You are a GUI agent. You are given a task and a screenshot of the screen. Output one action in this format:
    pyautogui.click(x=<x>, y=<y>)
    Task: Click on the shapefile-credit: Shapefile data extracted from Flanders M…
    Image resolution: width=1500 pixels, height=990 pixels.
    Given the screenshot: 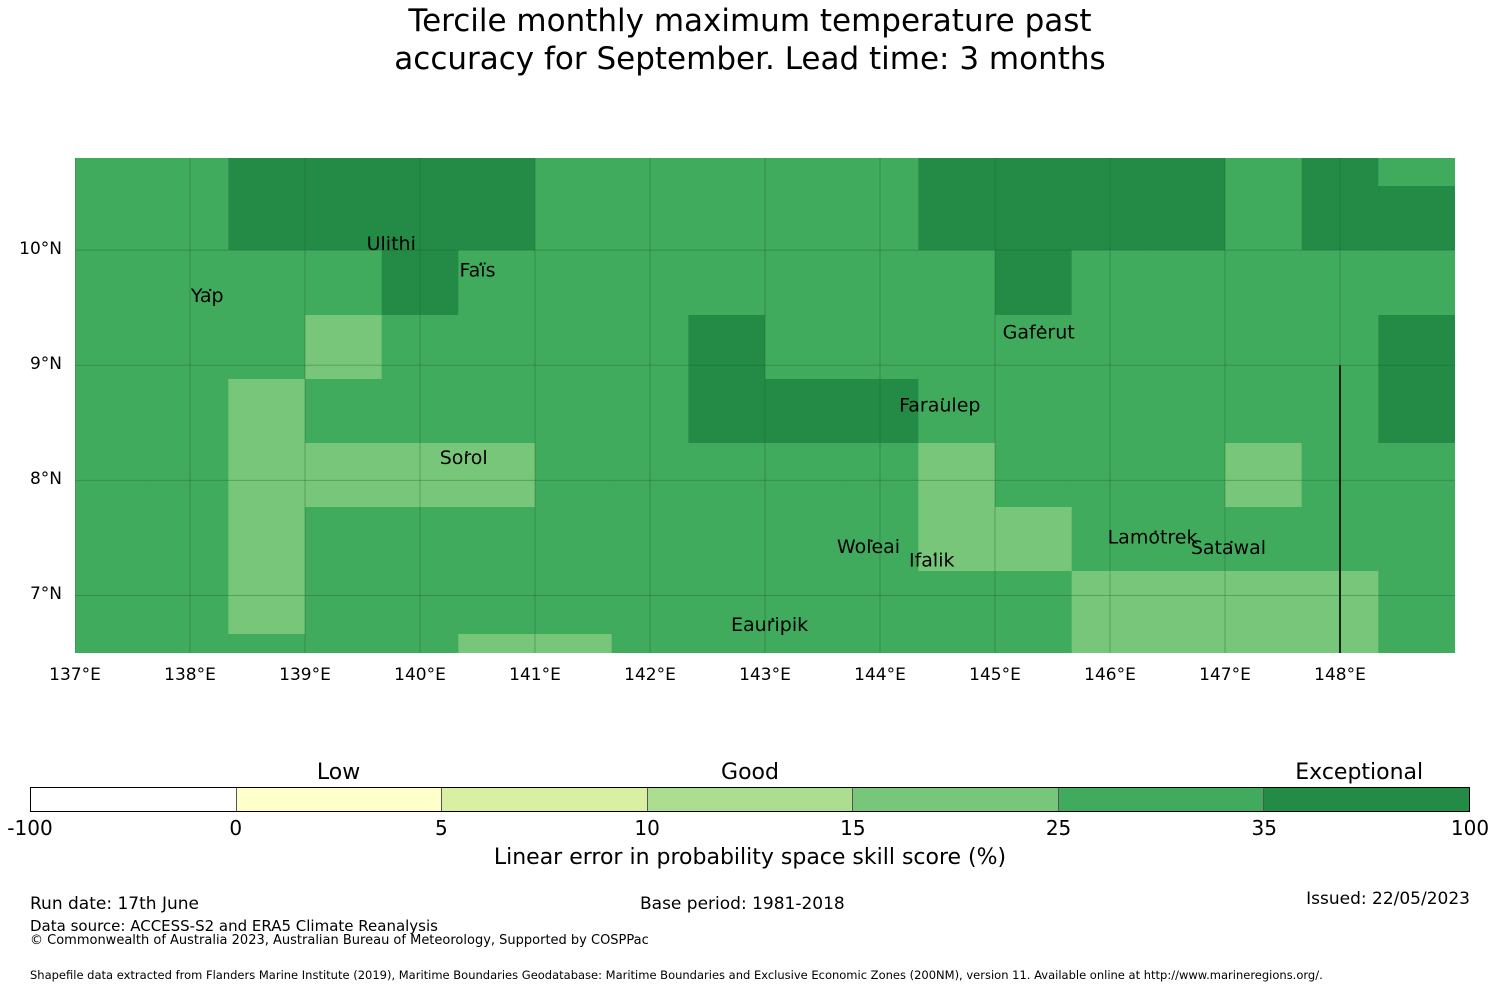 What is the action you would take?
    pyautogui.click(x=676, y=975)
    